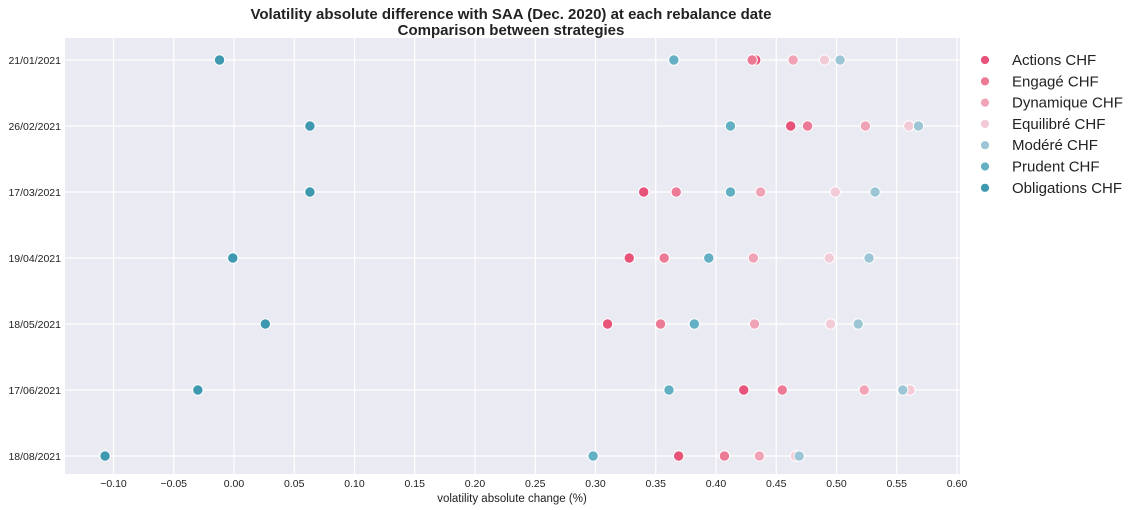  I want to click on legend-label: Engagé CHF, so click(1055, 81).